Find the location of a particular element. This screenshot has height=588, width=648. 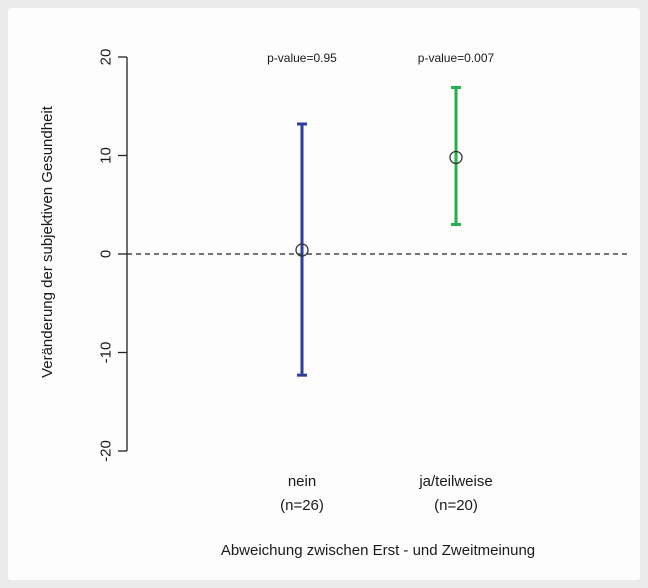

p-value-annotation: p-value=0.007 is located at coordinates (456, 58).